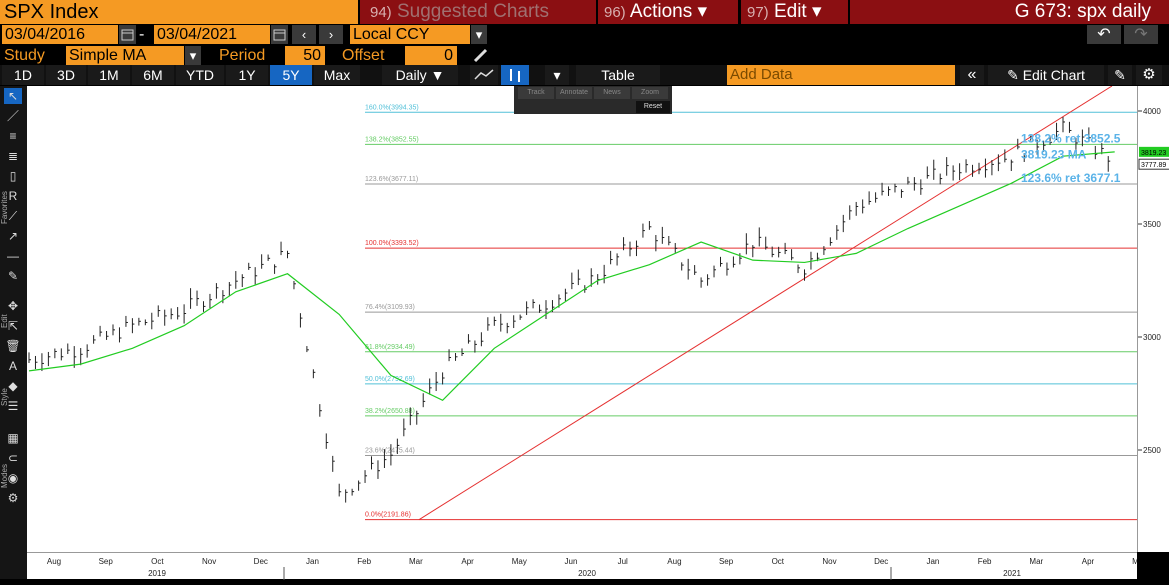  What do you see at coordinates (13, 216) in the screenshot?
I see `trend-icon: ⟋` at bounding box center [13, 216].